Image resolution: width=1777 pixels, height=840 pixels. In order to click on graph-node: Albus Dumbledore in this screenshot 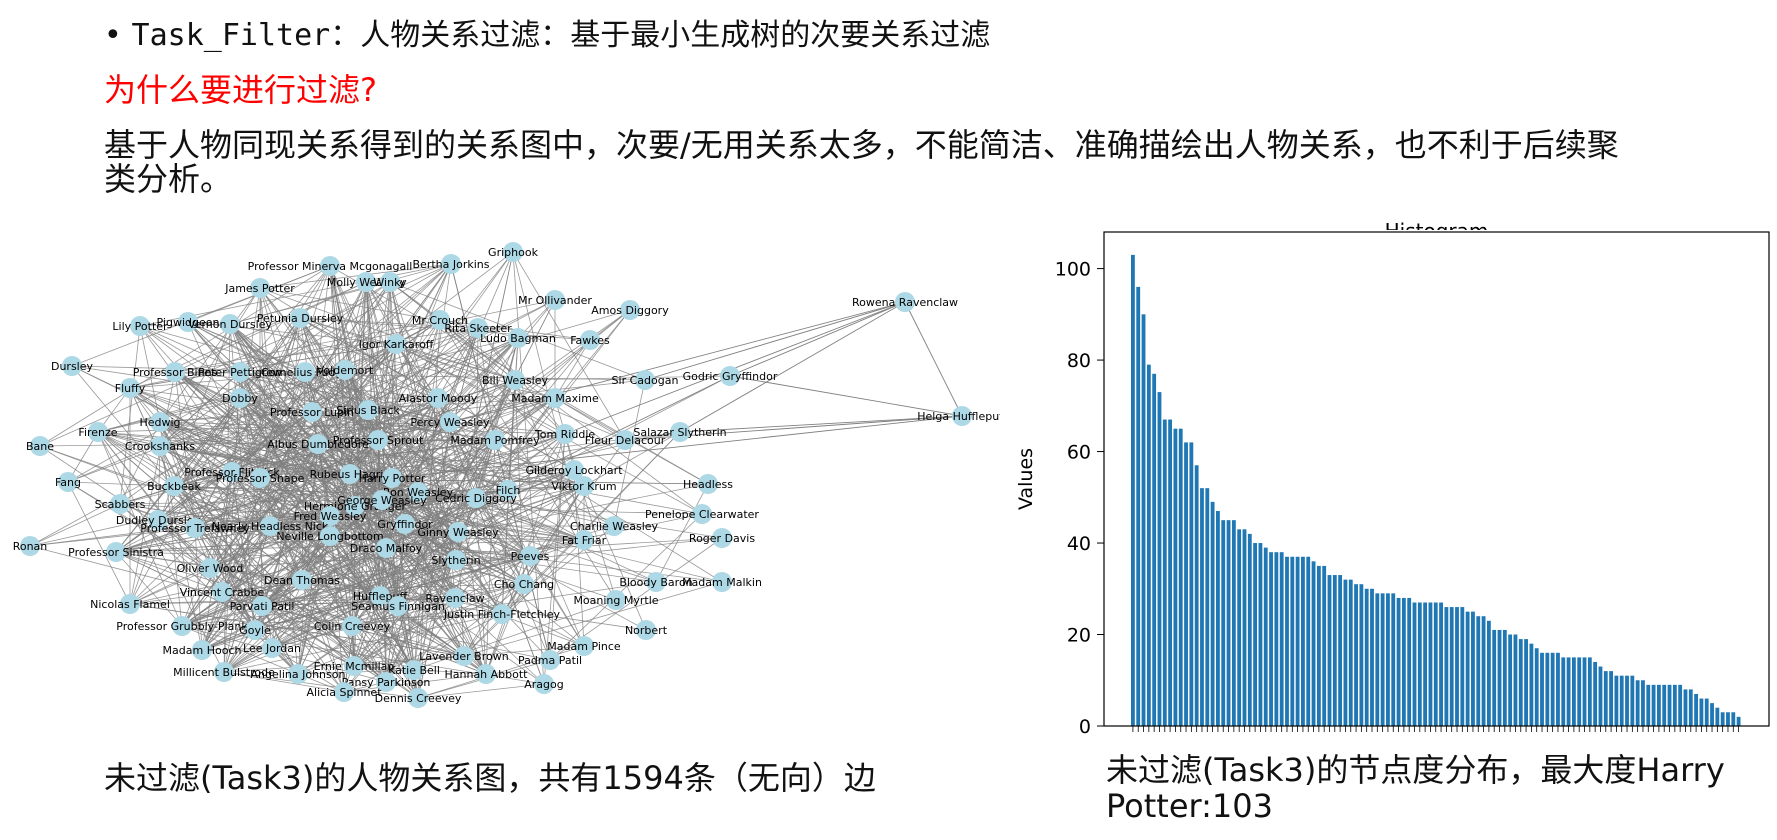, I will do `click(318, 444)`.